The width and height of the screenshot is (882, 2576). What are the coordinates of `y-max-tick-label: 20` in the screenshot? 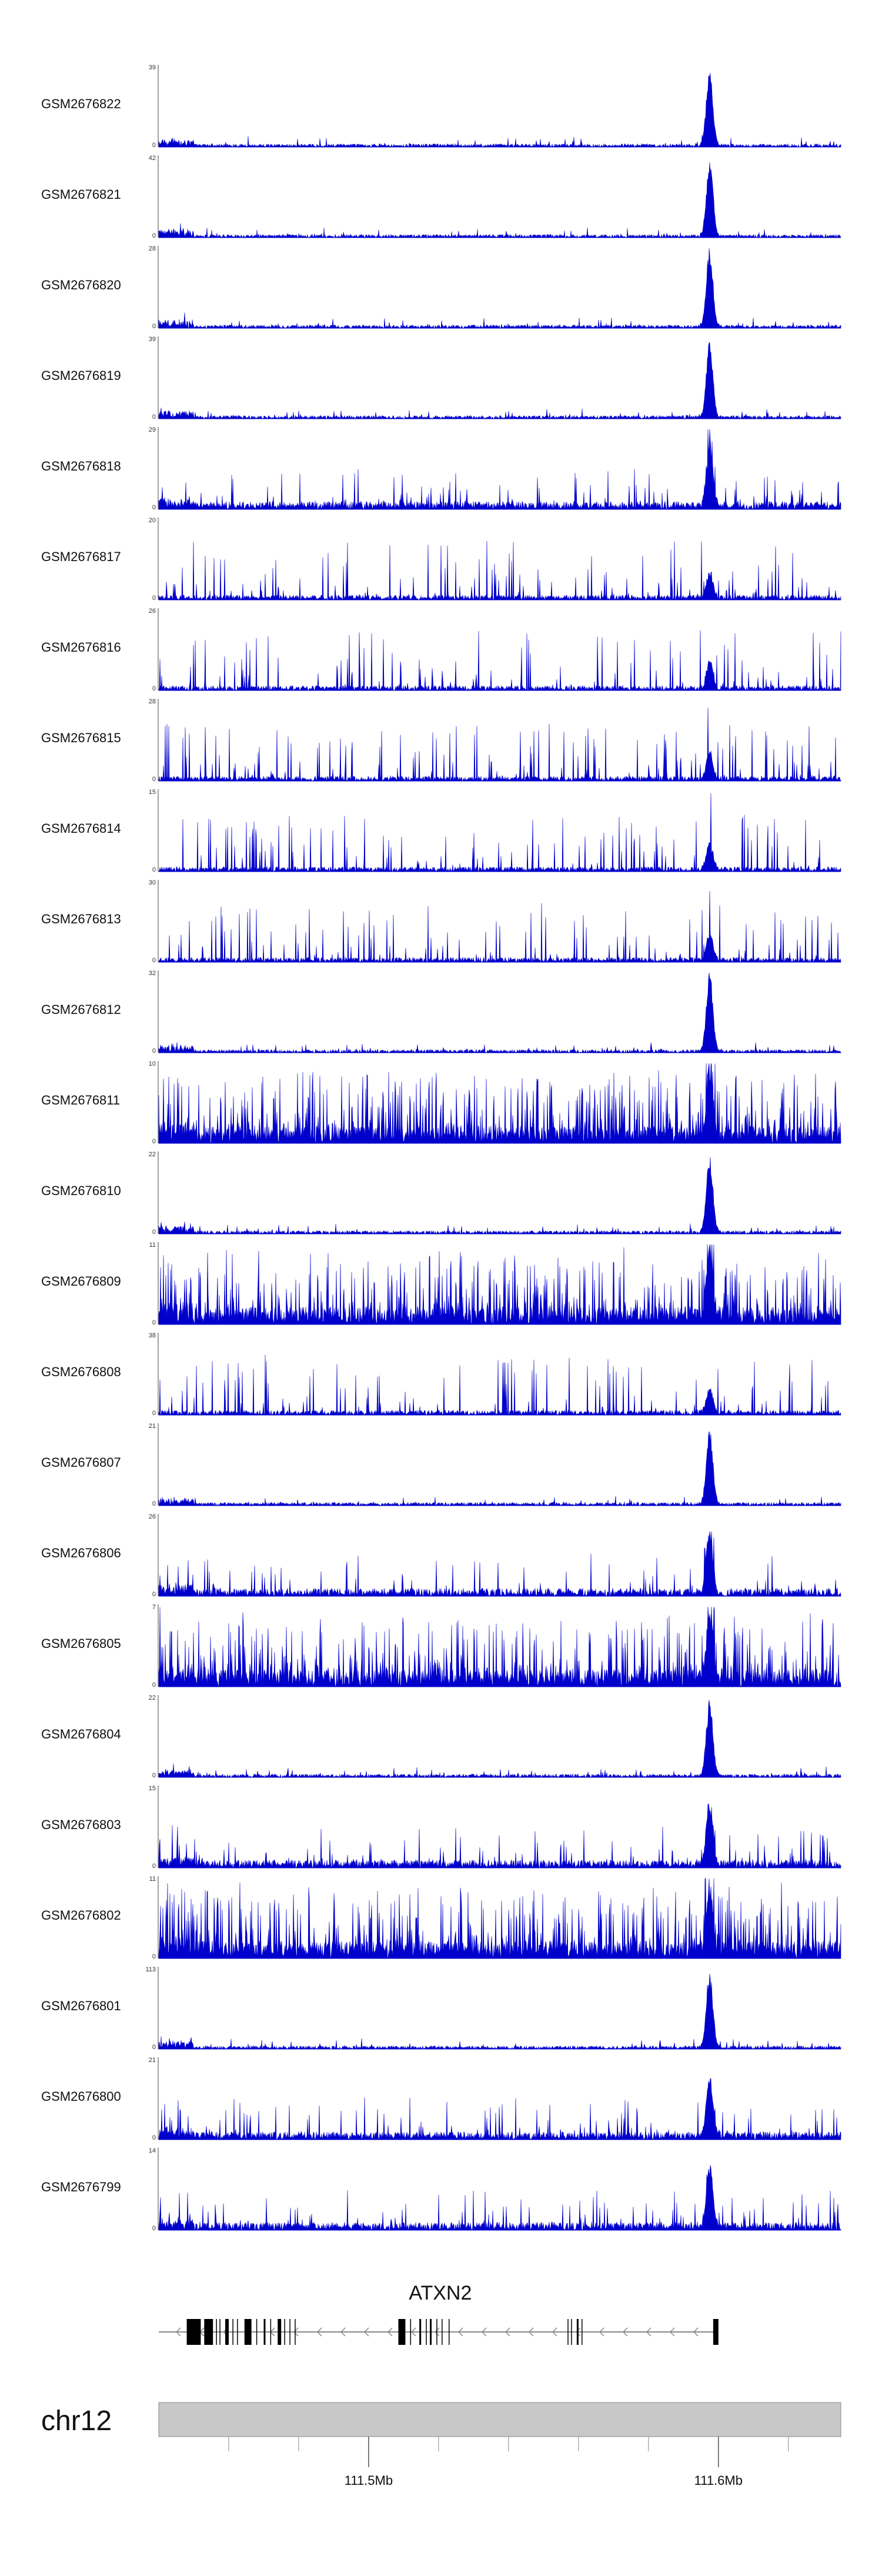 It's located at (152, 520).